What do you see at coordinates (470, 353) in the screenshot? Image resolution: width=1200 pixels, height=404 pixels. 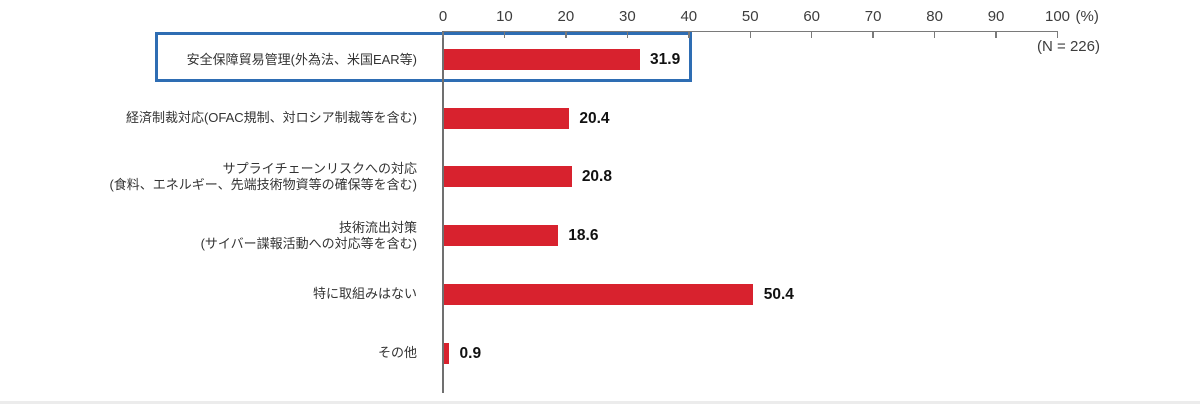 I see `value-label: 0.9` at bounding box center [470, 353].